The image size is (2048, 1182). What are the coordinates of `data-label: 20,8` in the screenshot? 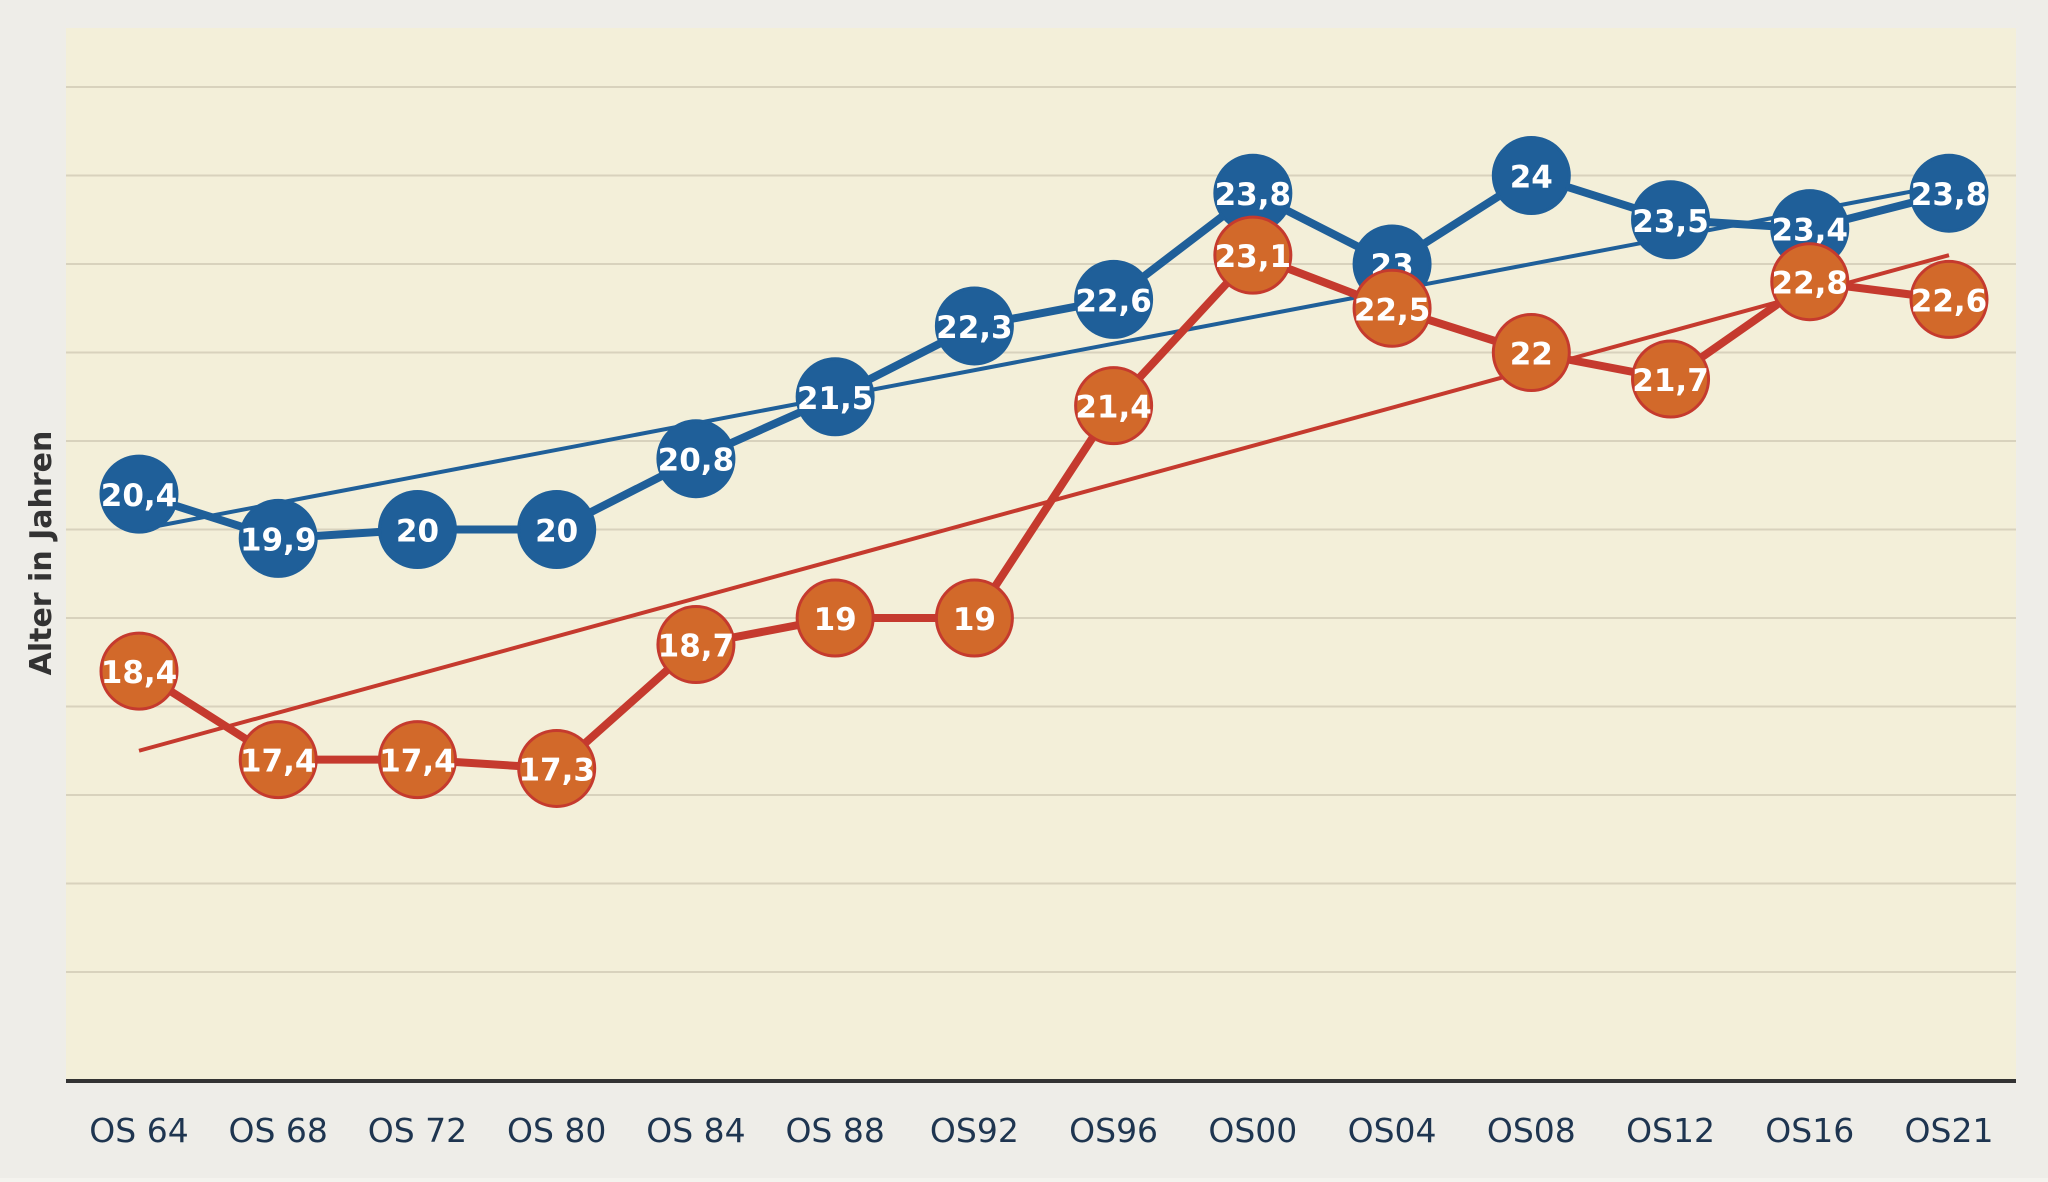 It's located at (696, 461).